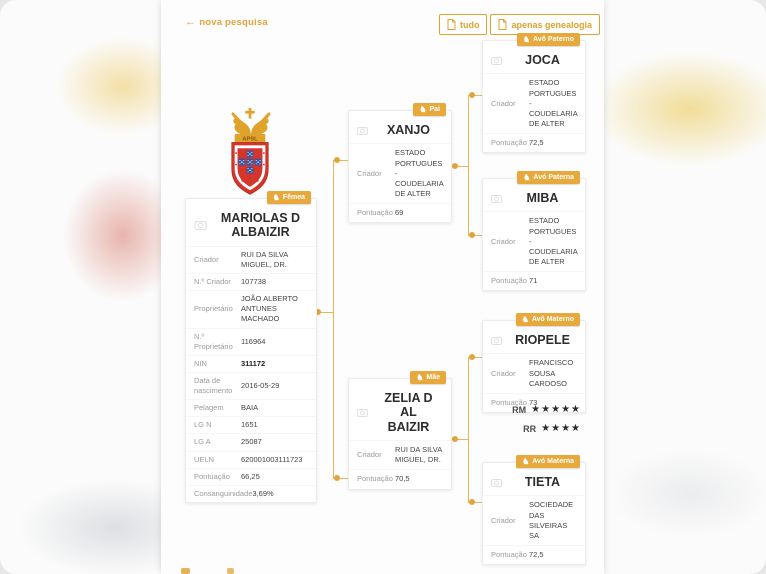 The image size is (766, 574). What do you see at coordinates (542, 60) in the screenshot?
I see `horse-name-joca: JOCA` at bounding box center [542, 60].